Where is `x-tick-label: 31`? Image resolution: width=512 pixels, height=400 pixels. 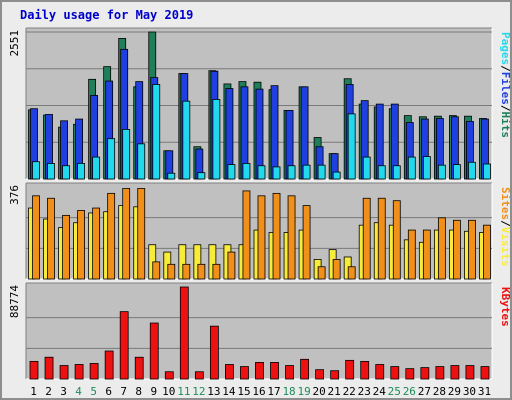 x-tick-label: 31 is located at coordinates (484, 391).